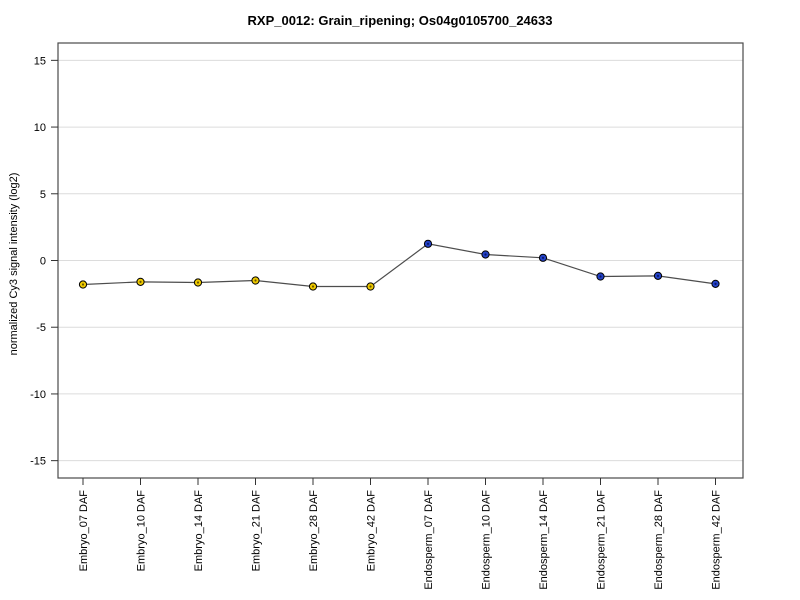  Describe the element at coordinates (602, 540) in the screenshot. I see `x-tick-label: Endosperm_21 DAF` at that location.